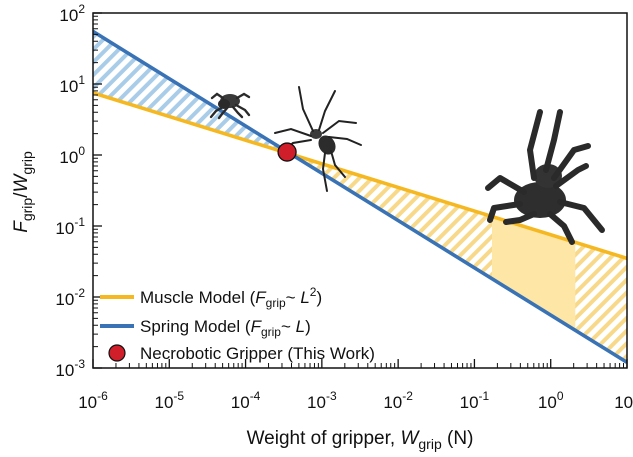  What do you see at coordinates (308, 326) in the screenshot?
I see `legend-spring-post: )` at bounding box center [308, 326].